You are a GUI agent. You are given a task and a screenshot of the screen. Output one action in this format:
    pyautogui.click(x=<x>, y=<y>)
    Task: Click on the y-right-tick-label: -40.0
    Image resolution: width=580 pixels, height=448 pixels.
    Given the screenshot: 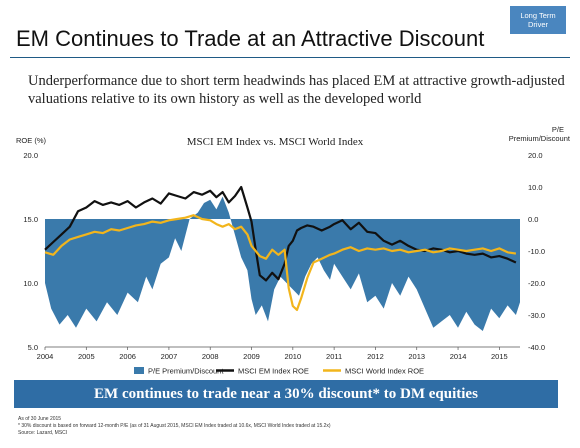 What is the action you would take?
    pyautogui.click(x=536, y=347)
    